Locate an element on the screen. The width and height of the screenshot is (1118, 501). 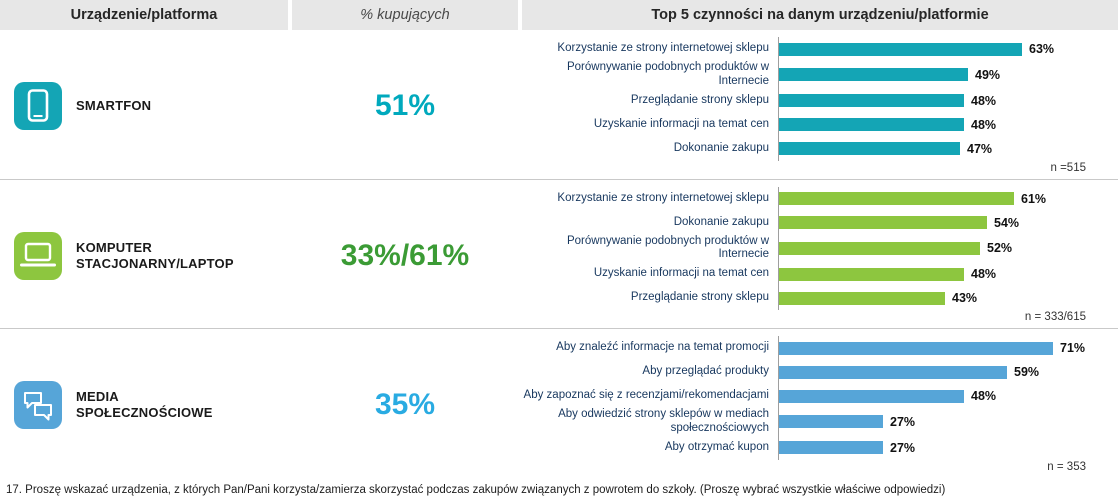
bar-area: 61% is located at coordinates (948, 198).